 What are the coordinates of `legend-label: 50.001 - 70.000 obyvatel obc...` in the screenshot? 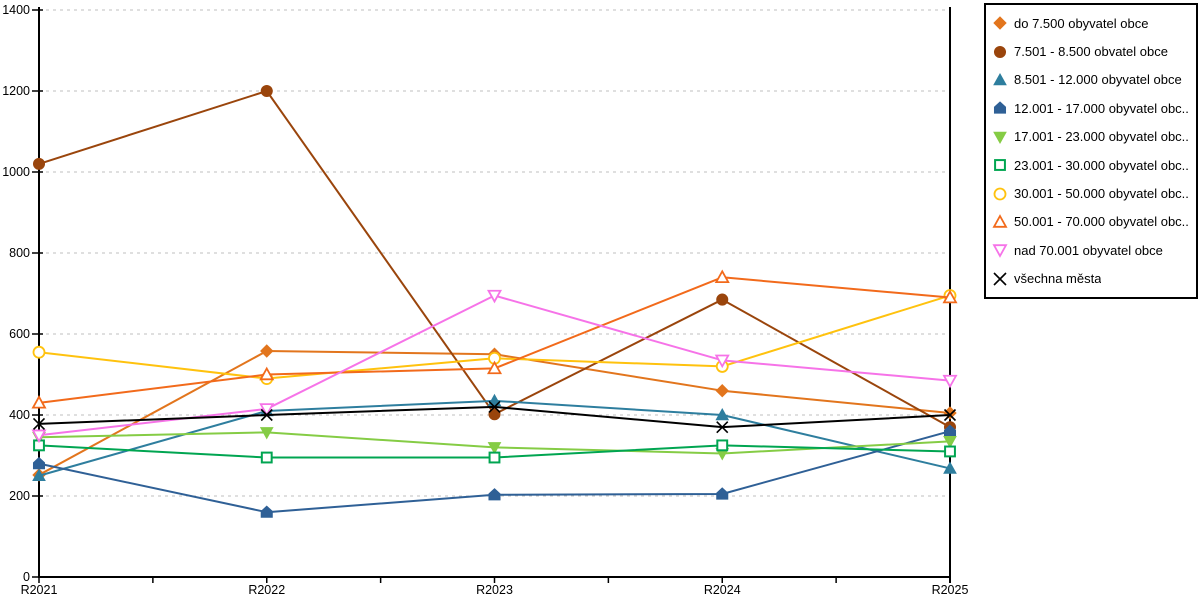 It's located at (1102, 222).